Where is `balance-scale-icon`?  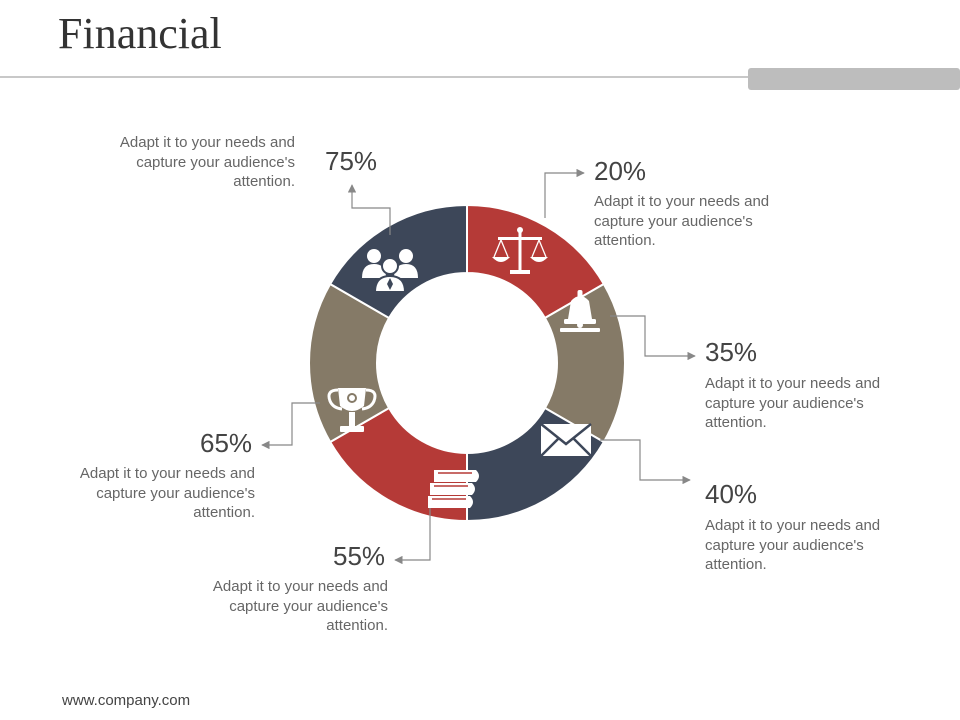
balance-scale-icon is located at coordinates (520, 250).